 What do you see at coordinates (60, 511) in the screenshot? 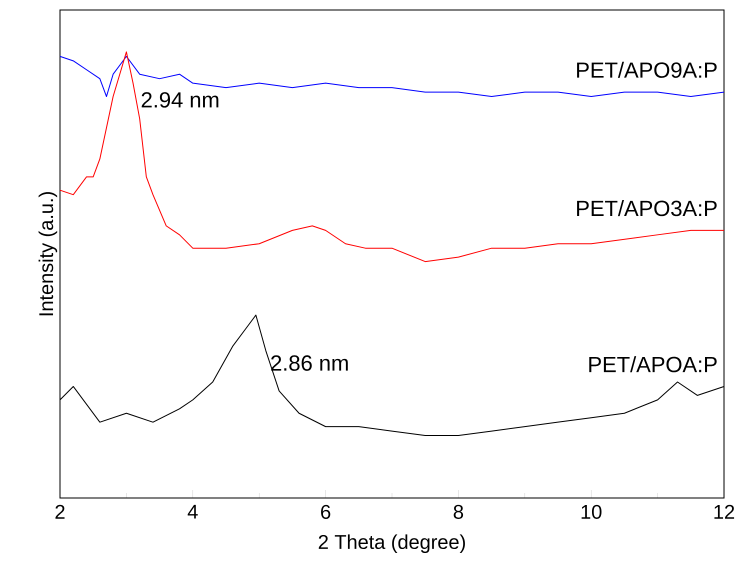
I see `x-tick-label: 2` at bounding box center [60, 511].